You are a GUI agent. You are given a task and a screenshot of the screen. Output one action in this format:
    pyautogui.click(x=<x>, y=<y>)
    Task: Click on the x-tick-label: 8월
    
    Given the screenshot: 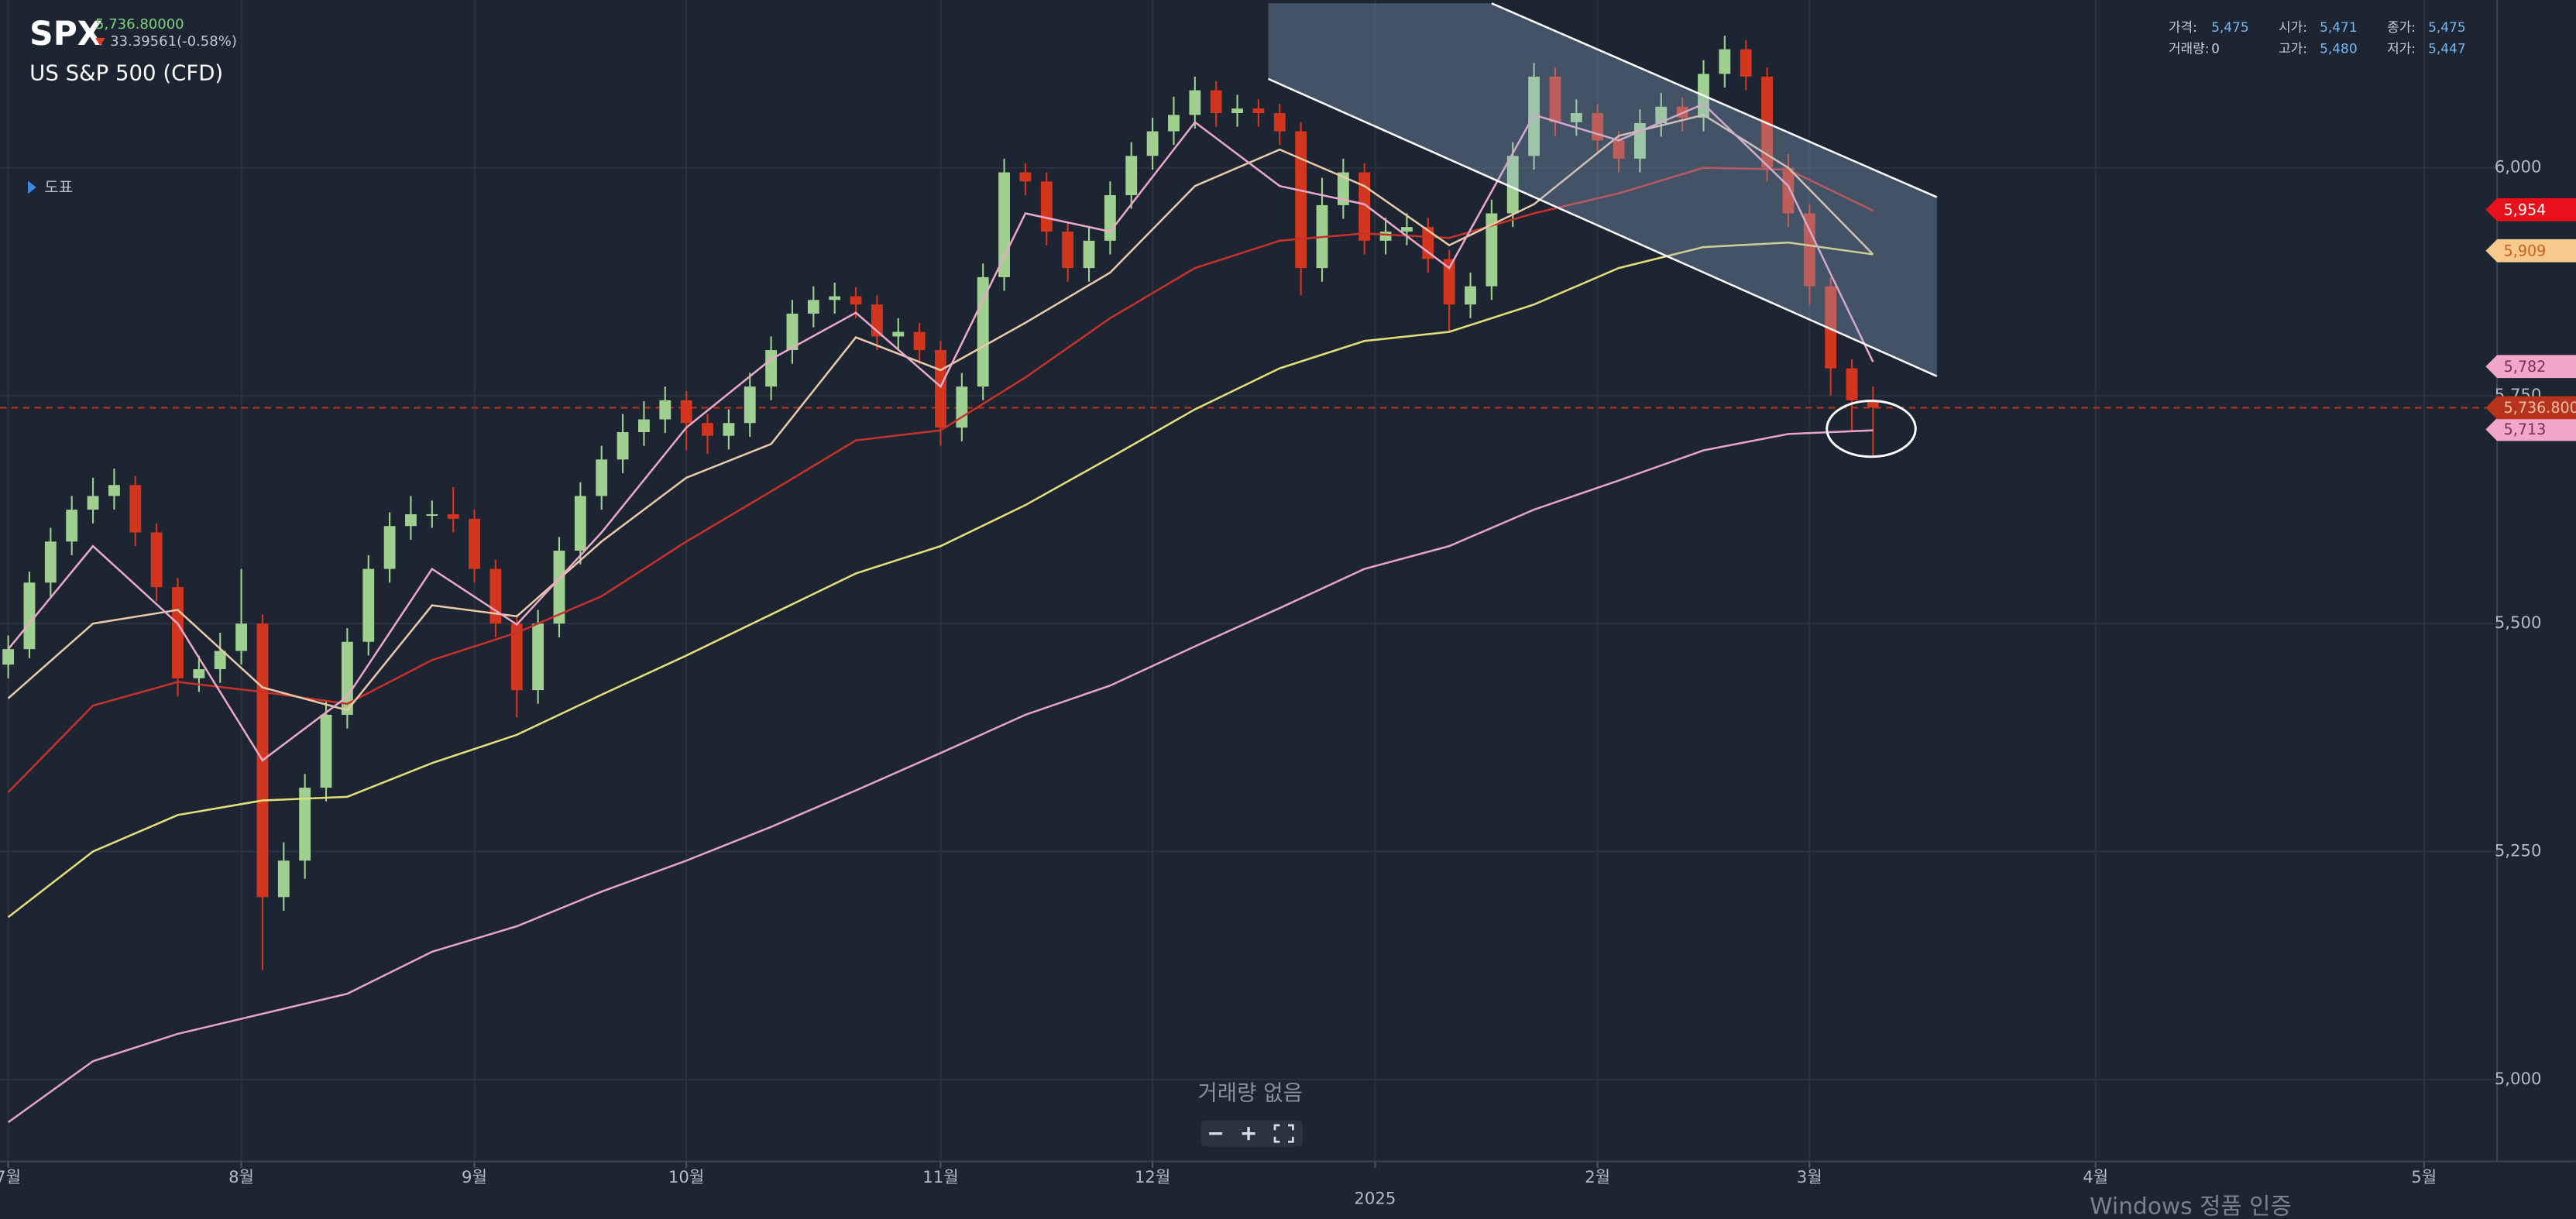 What is the action you would take?
    pyautogui.click(x=241, y=1177)
    